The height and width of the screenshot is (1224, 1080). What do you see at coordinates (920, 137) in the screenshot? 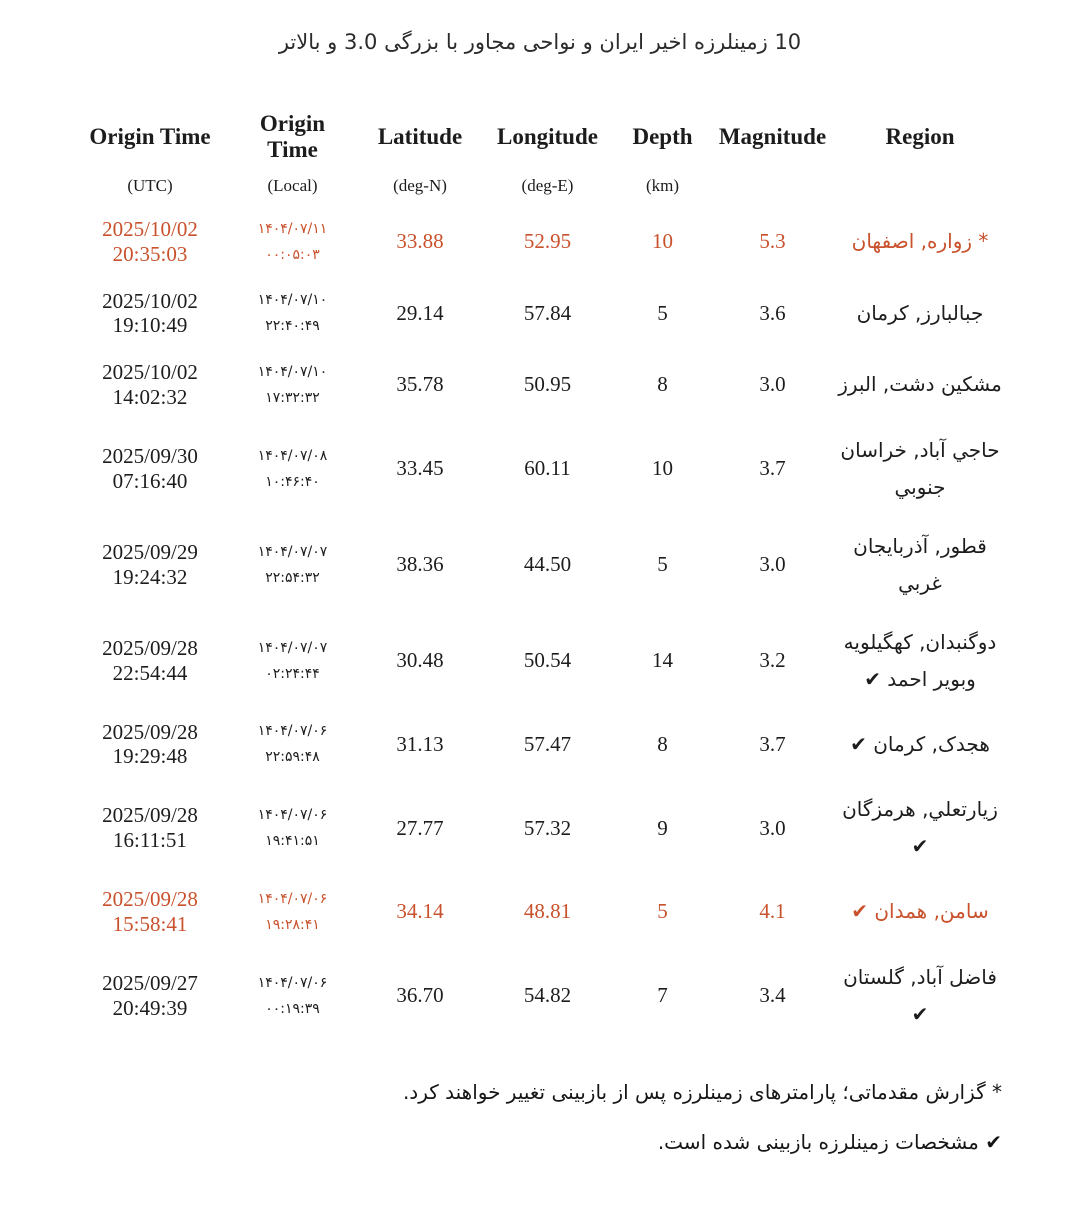
I see `column-label: Region` at bounding box center [920, 137].